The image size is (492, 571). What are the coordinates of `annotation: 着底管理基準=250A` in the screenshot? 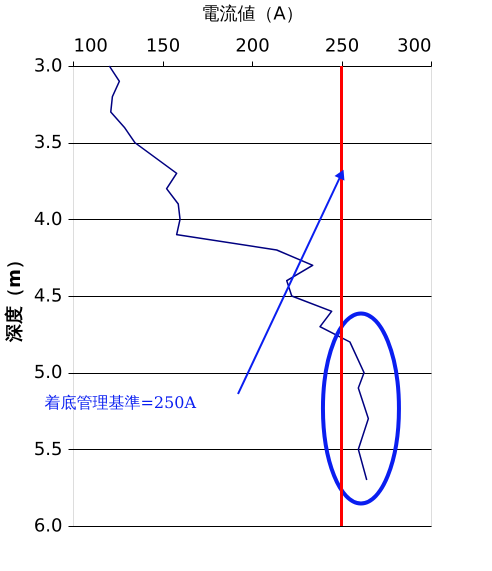 It's located at (120, 402).